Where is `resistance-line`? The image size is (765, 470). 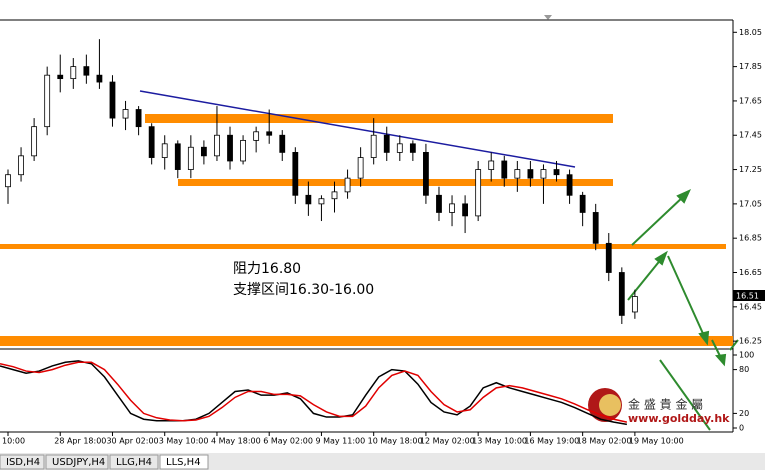
resistance-line is located at coordinates (363, 246).